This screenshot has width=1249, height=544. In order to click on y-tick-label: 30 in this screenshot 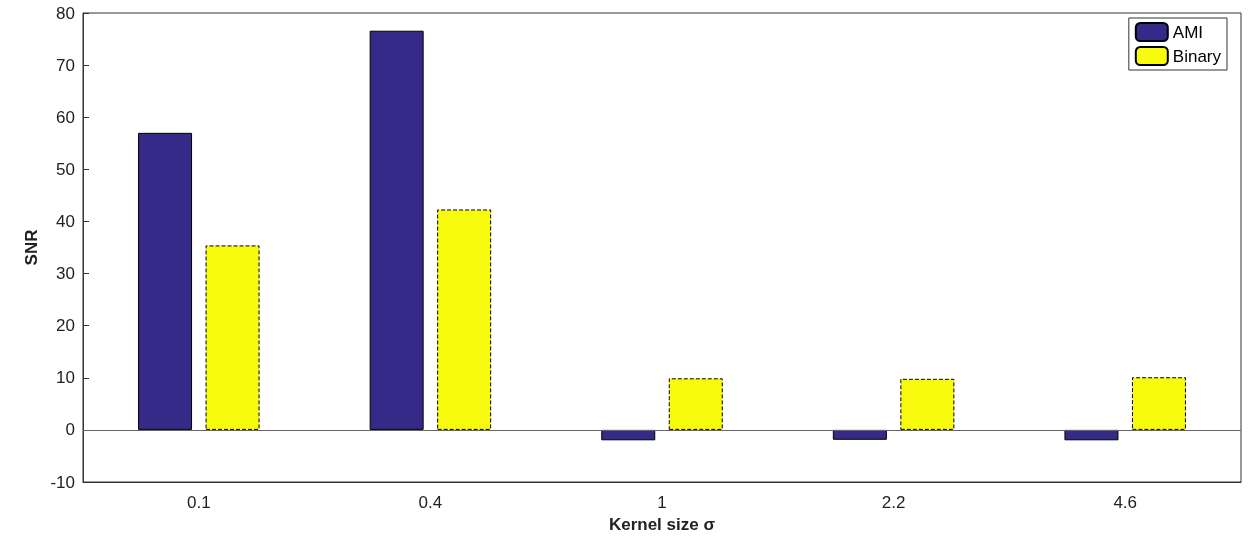, I will do `click(65, 274)`.